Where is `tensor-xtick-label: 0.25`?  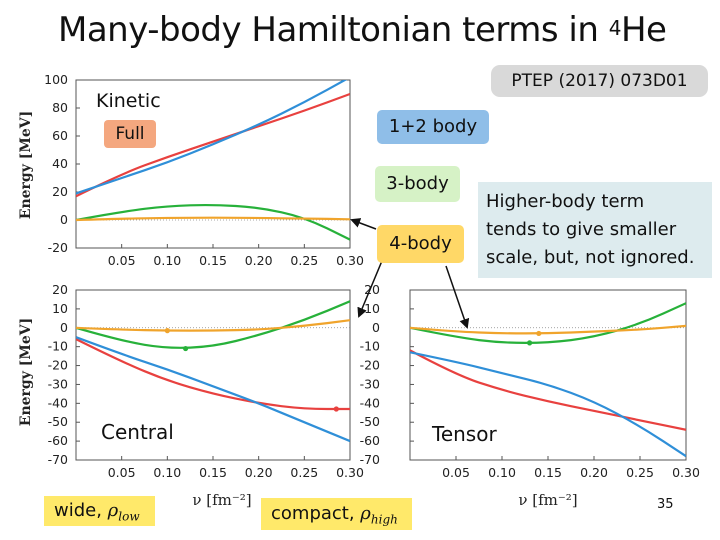
tensor-xtick-label: 0.25 is located at coordinates (640, 472).